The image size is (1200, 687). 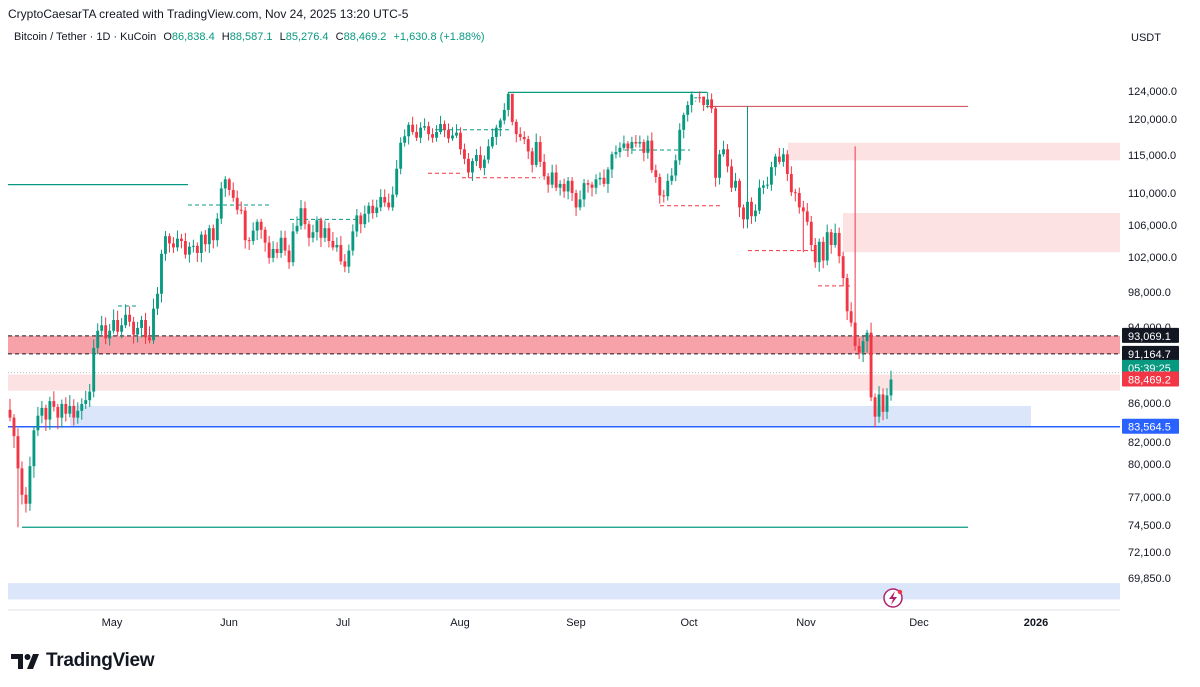 I want to click on x-tick-label-5: Oct, so click(x=688, y=623).